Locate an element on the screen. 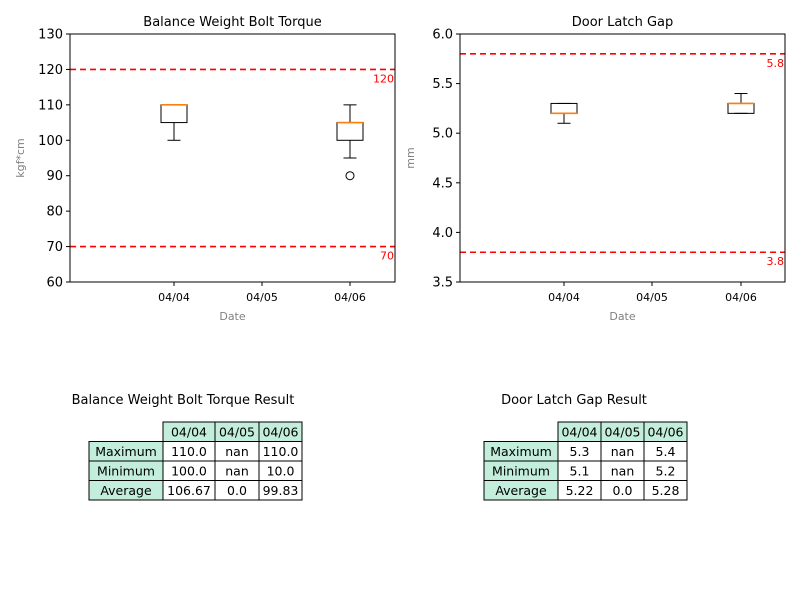 The width and height of the screenshot is (800, 600). table-title: Balance Weight Bolt Torque Result is located at coordinates (183, 400).